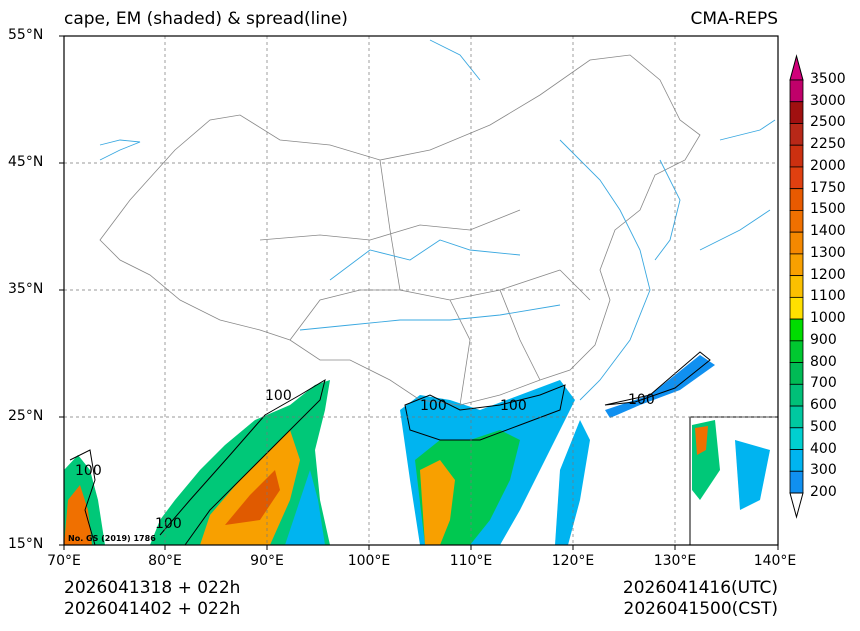 The width and height of the screenshot is (860, 631). I want to click on contour-pacific, so click(657, 378).